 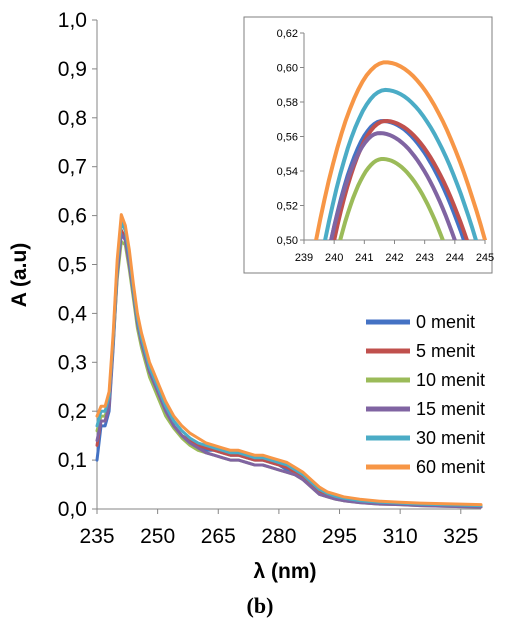 What do you see at coordinates (455, 258) in the screenshot?
I see `inset-x-tick-label: 244` at bounding box center [455, 258].